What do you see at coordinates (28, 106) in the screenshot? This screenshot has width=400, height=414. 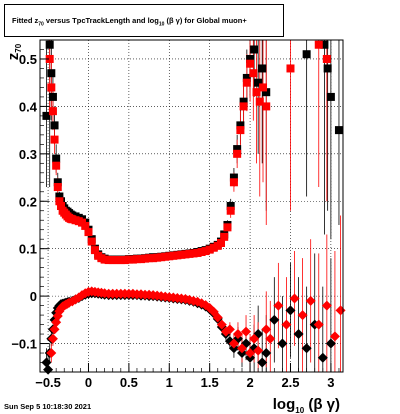 I see `y-tick-label: 0.4` at bounding box center [28, 106].